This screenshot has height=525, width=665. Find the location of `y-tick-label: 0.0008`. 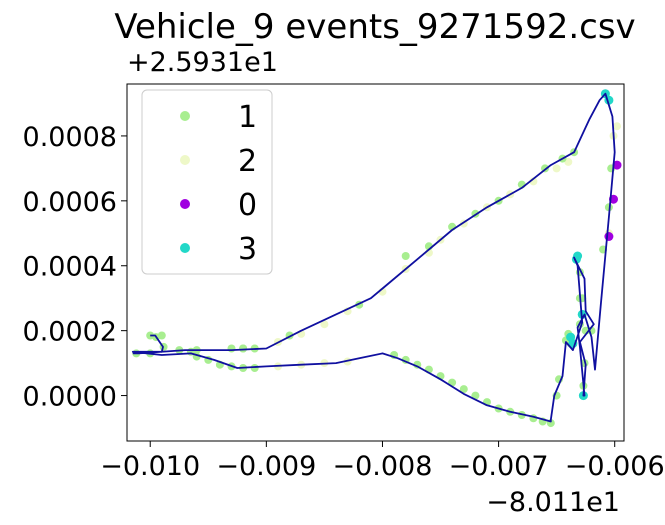

y-tick-label: 0.0008 is located at coordinates (70, 137).